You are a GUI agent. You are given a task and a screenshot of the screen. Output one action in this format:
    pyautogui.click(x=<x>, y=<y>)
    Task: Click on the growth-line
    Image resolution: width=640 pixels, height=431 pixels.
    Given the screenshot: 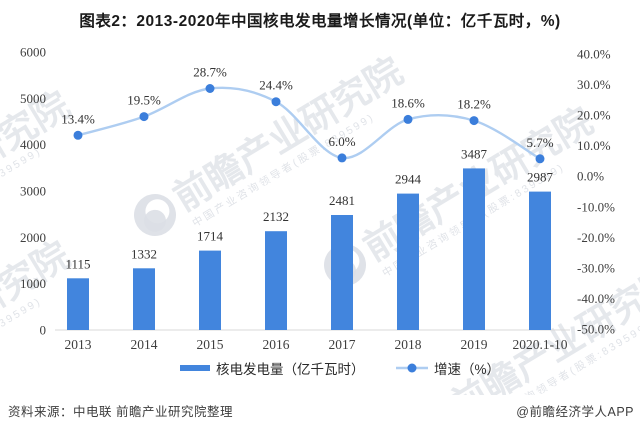 What is the action you would take?
    pyautogui.click(x=309, y=123)
    